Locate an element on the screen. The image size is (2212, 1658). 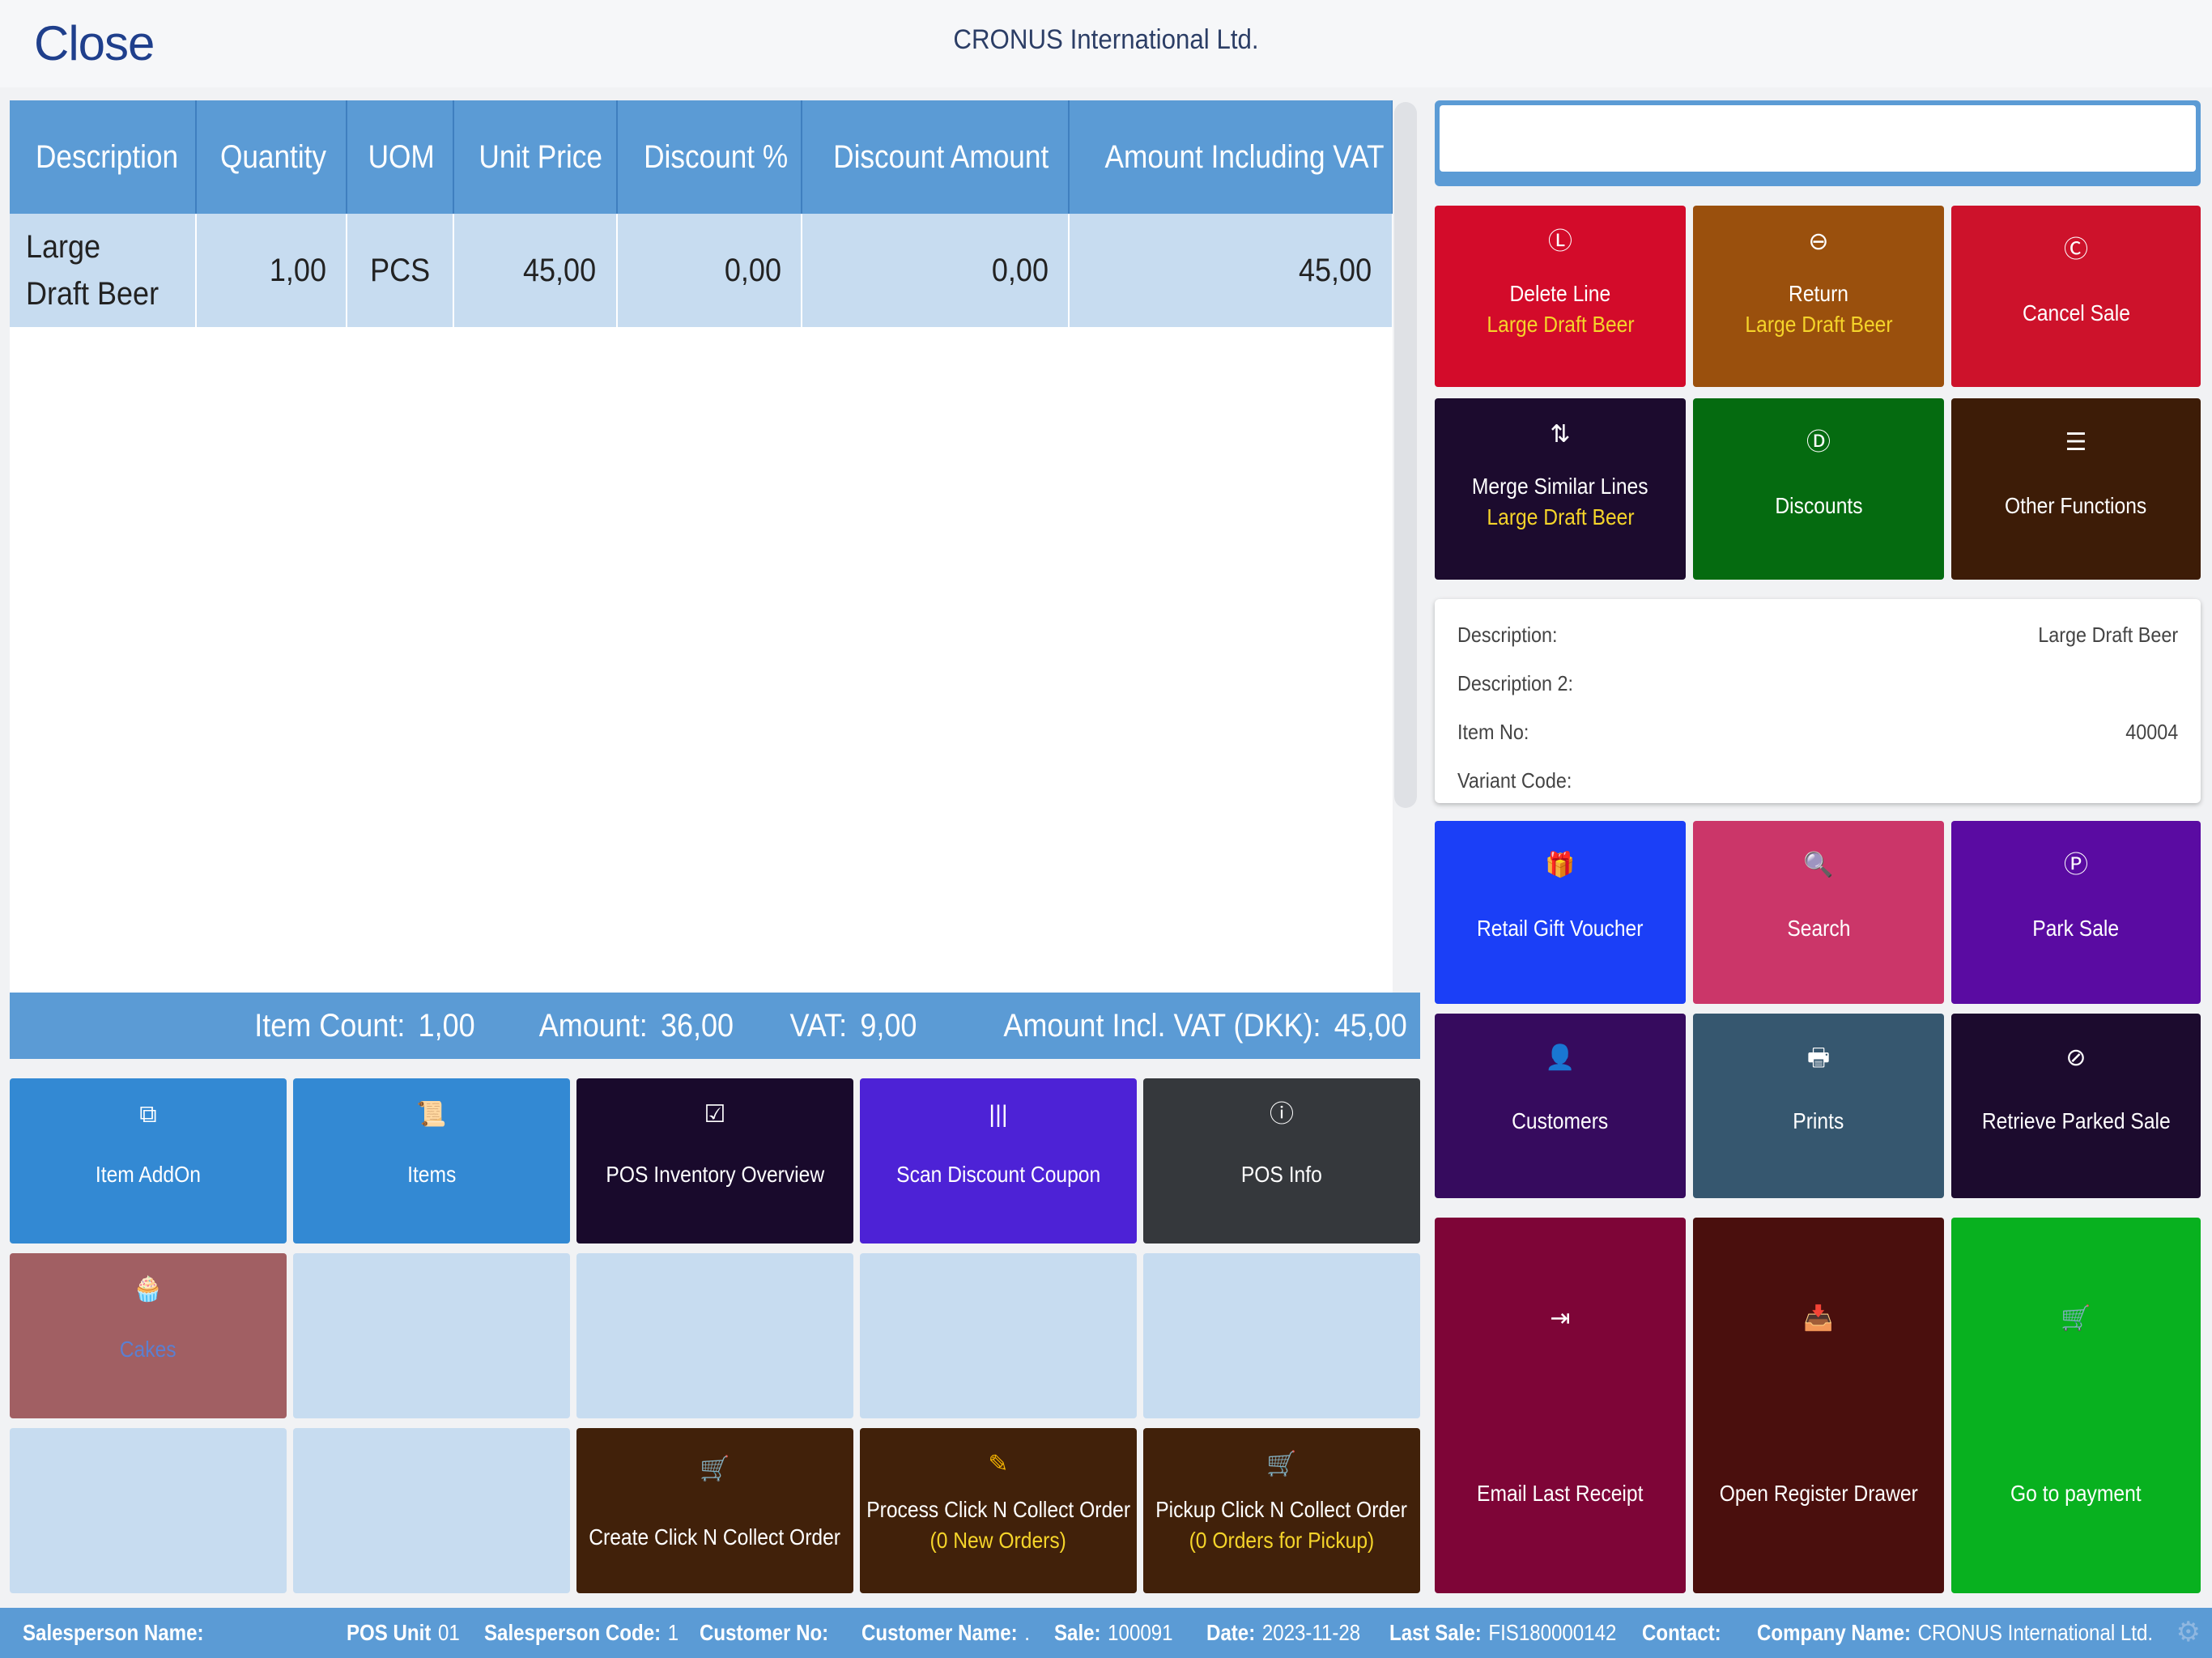
cakes-button: 🧁 Cakes is located at coordinates (148, 1335).